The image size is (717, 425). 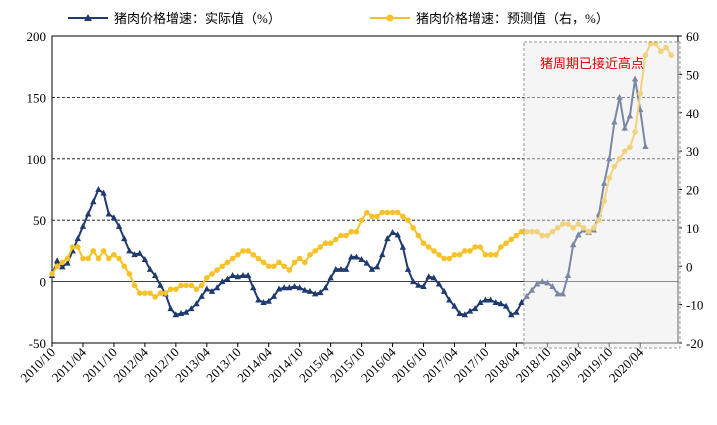 What do you see at coordinates (692, 228) in the screenshot?
I see `y2-tick-label: 10` at bounding box center [692, 228].